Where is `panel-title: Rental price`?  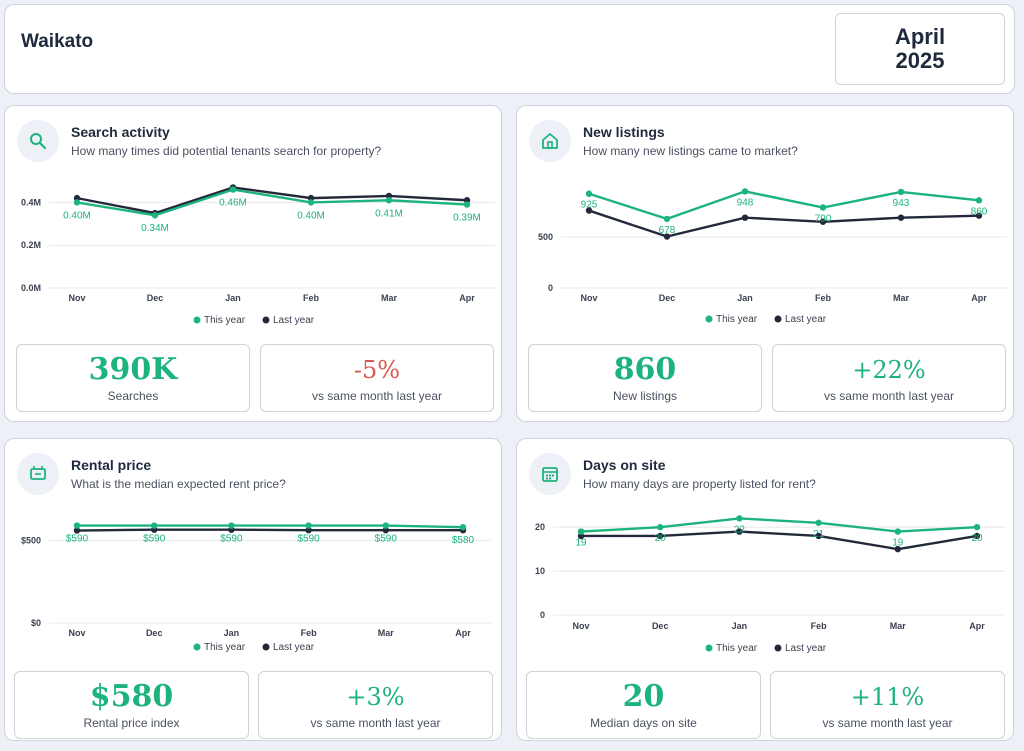
panel-title: Rental price is located at coordinates (111, 465).